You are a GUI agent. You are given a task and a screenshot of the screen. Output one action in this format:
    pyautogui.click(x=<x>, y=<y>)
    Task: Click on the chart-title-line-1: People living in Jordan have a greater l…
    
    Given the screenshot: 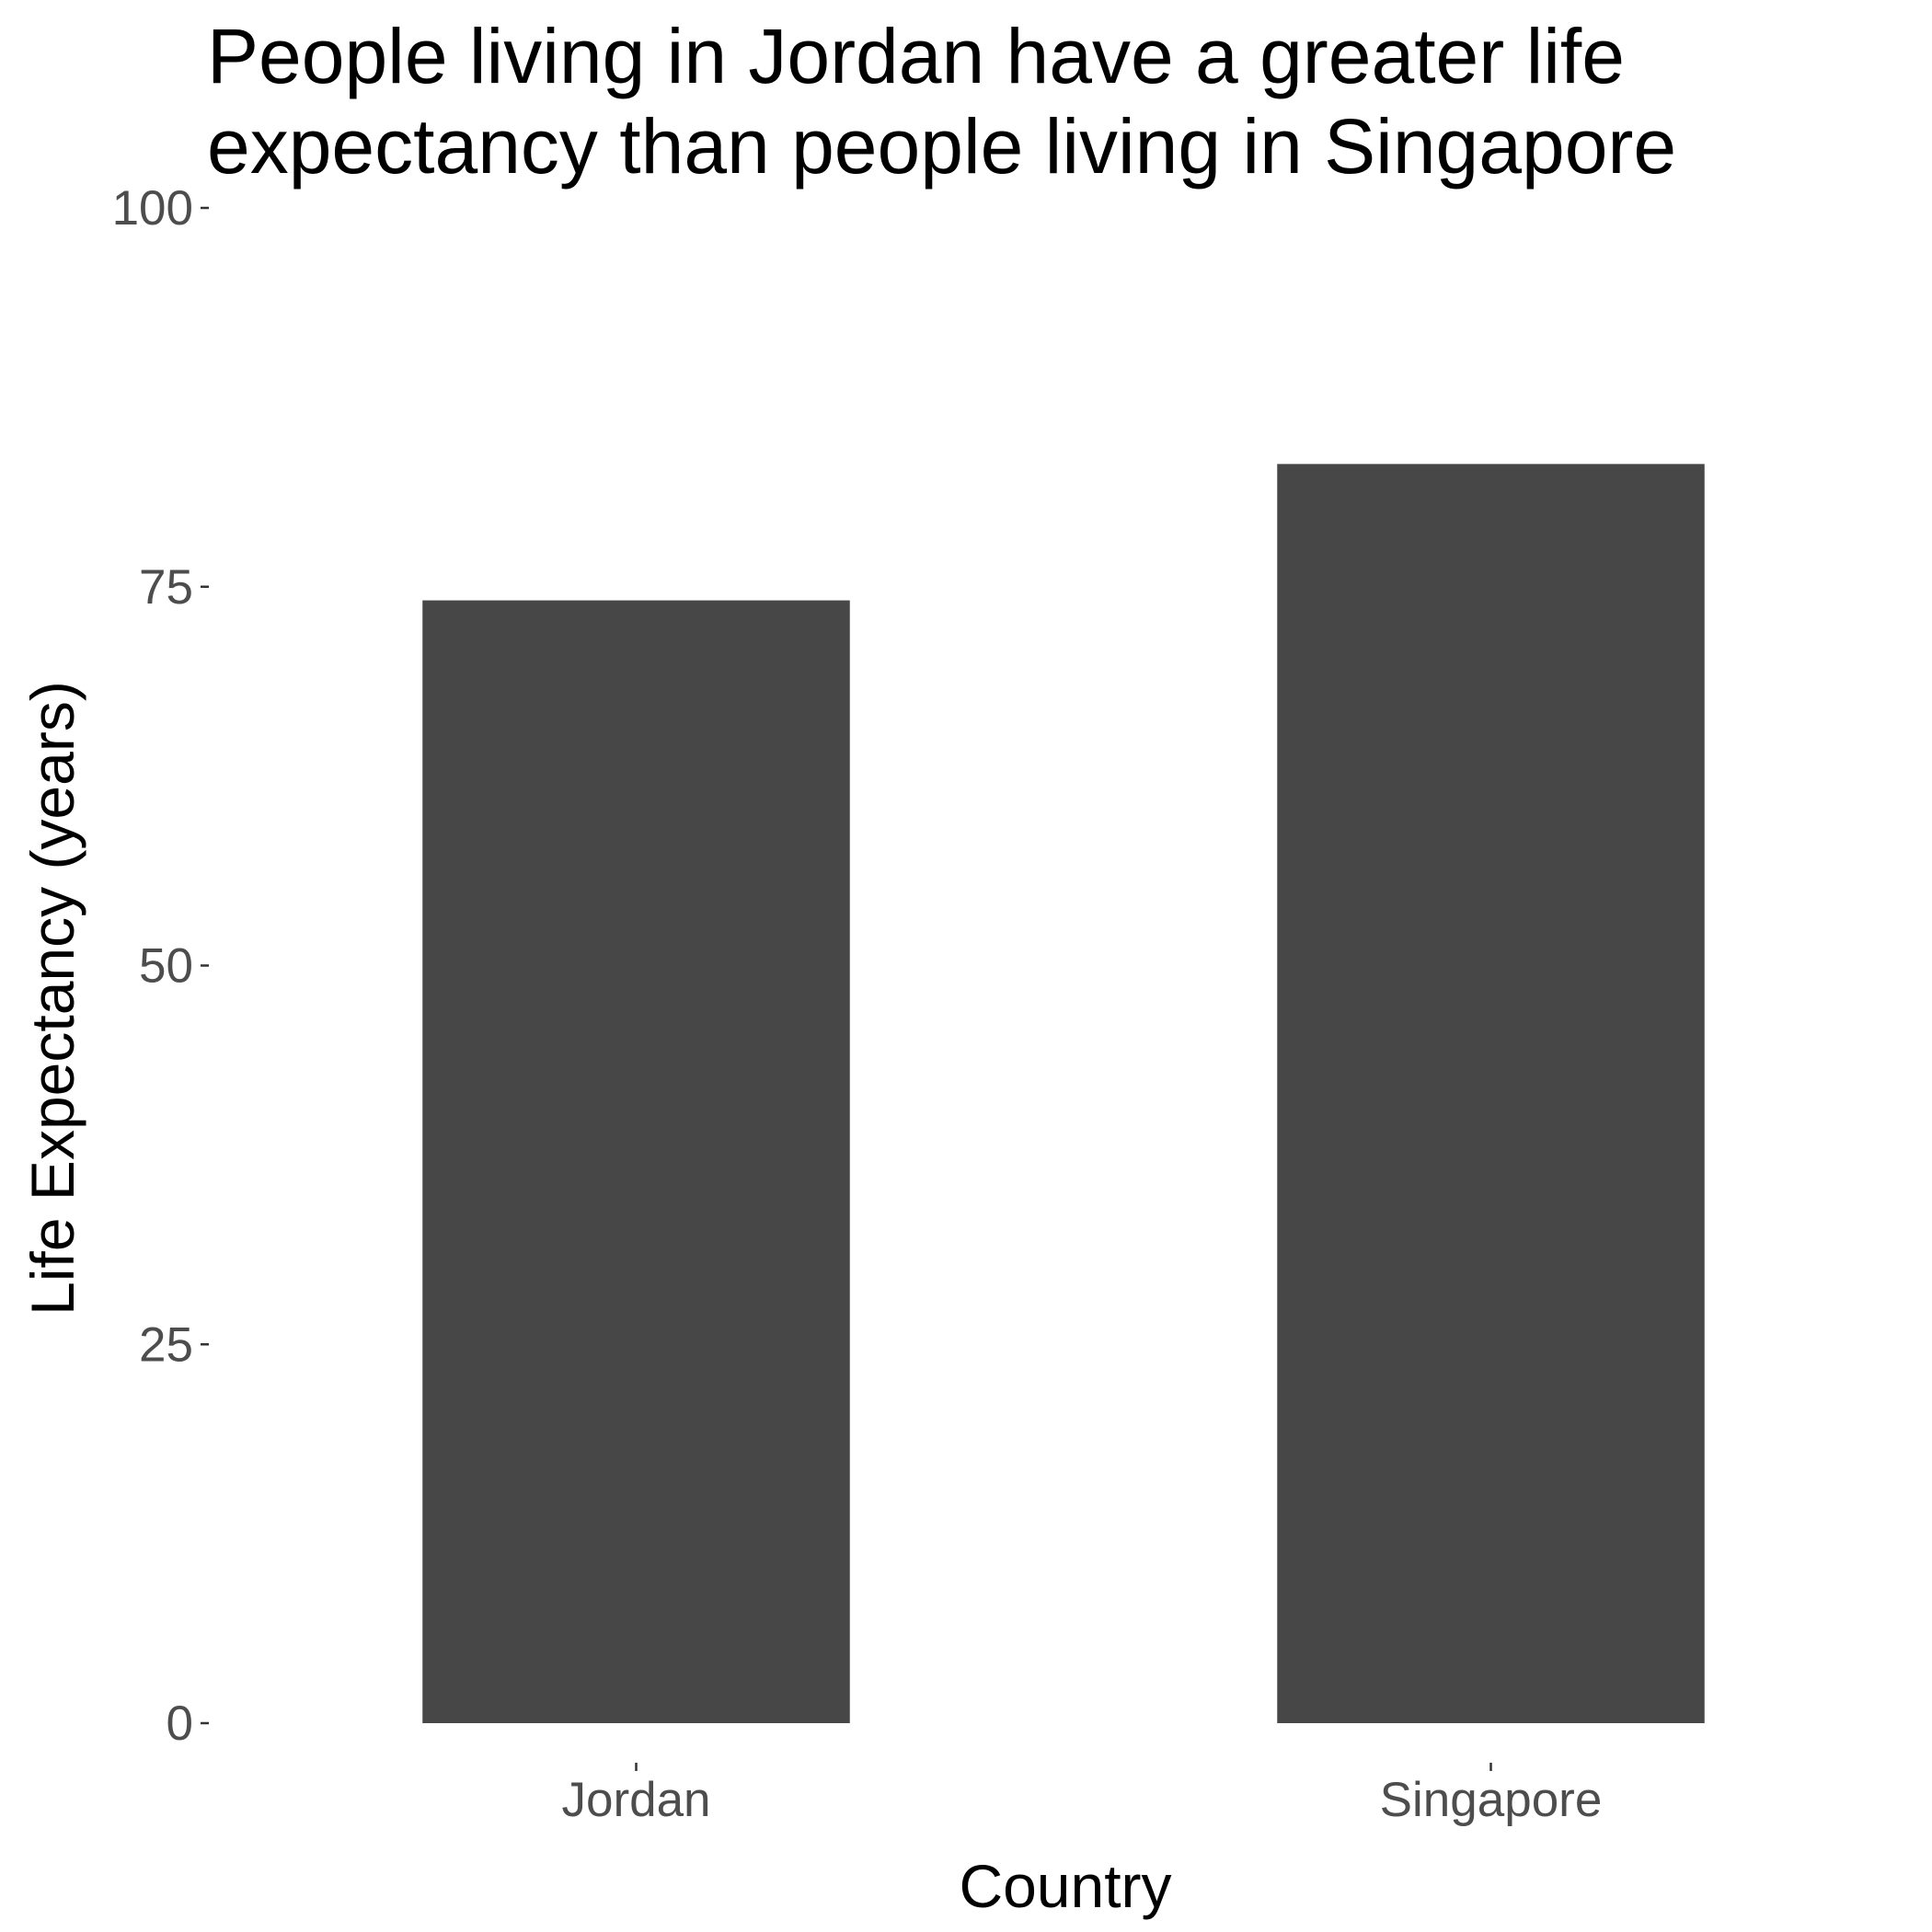 What is the action you would take?
    pyautogui.click(x=916, y=56)
    